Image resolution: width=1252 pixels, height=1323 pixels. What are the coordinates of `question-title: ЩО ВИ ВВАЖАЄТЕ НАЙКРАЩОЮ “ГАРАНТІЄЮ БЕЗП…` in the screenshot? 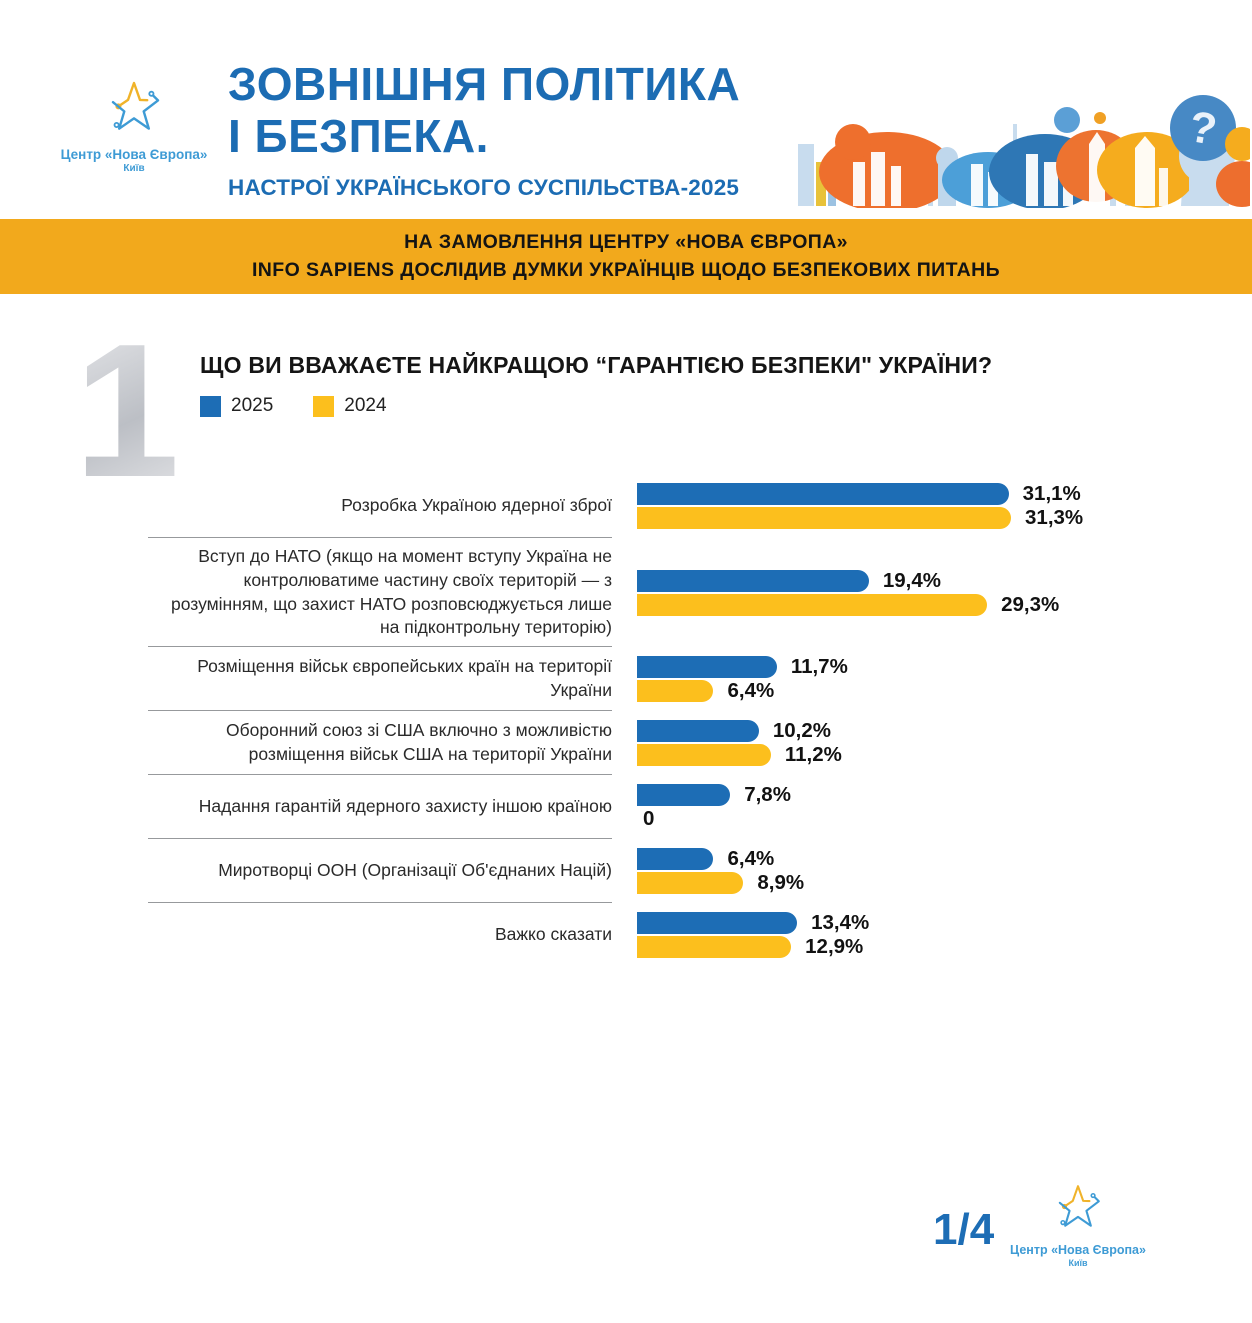 It's located at (596, 365).